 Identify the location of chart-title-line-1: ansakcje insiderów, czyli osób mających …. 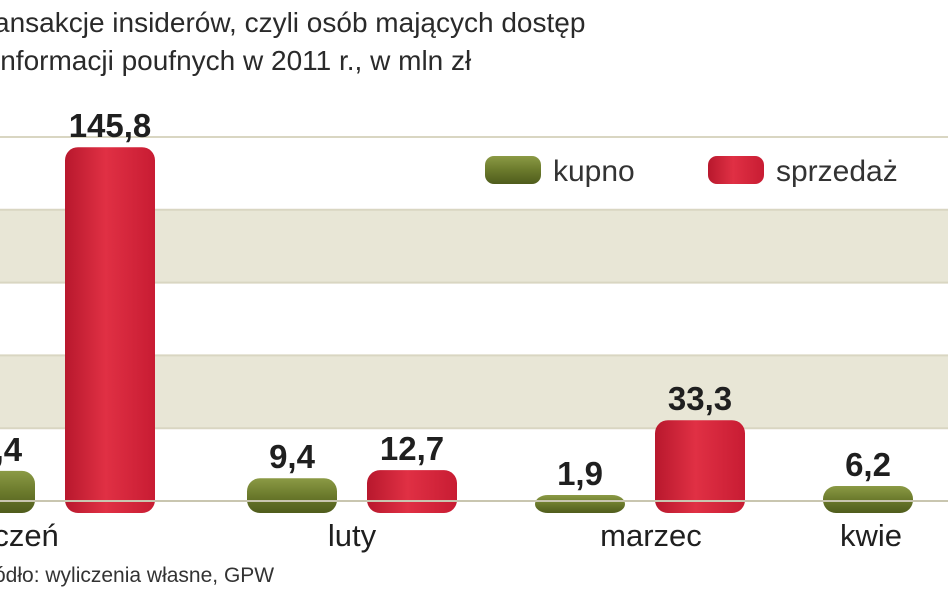
(293, 22).